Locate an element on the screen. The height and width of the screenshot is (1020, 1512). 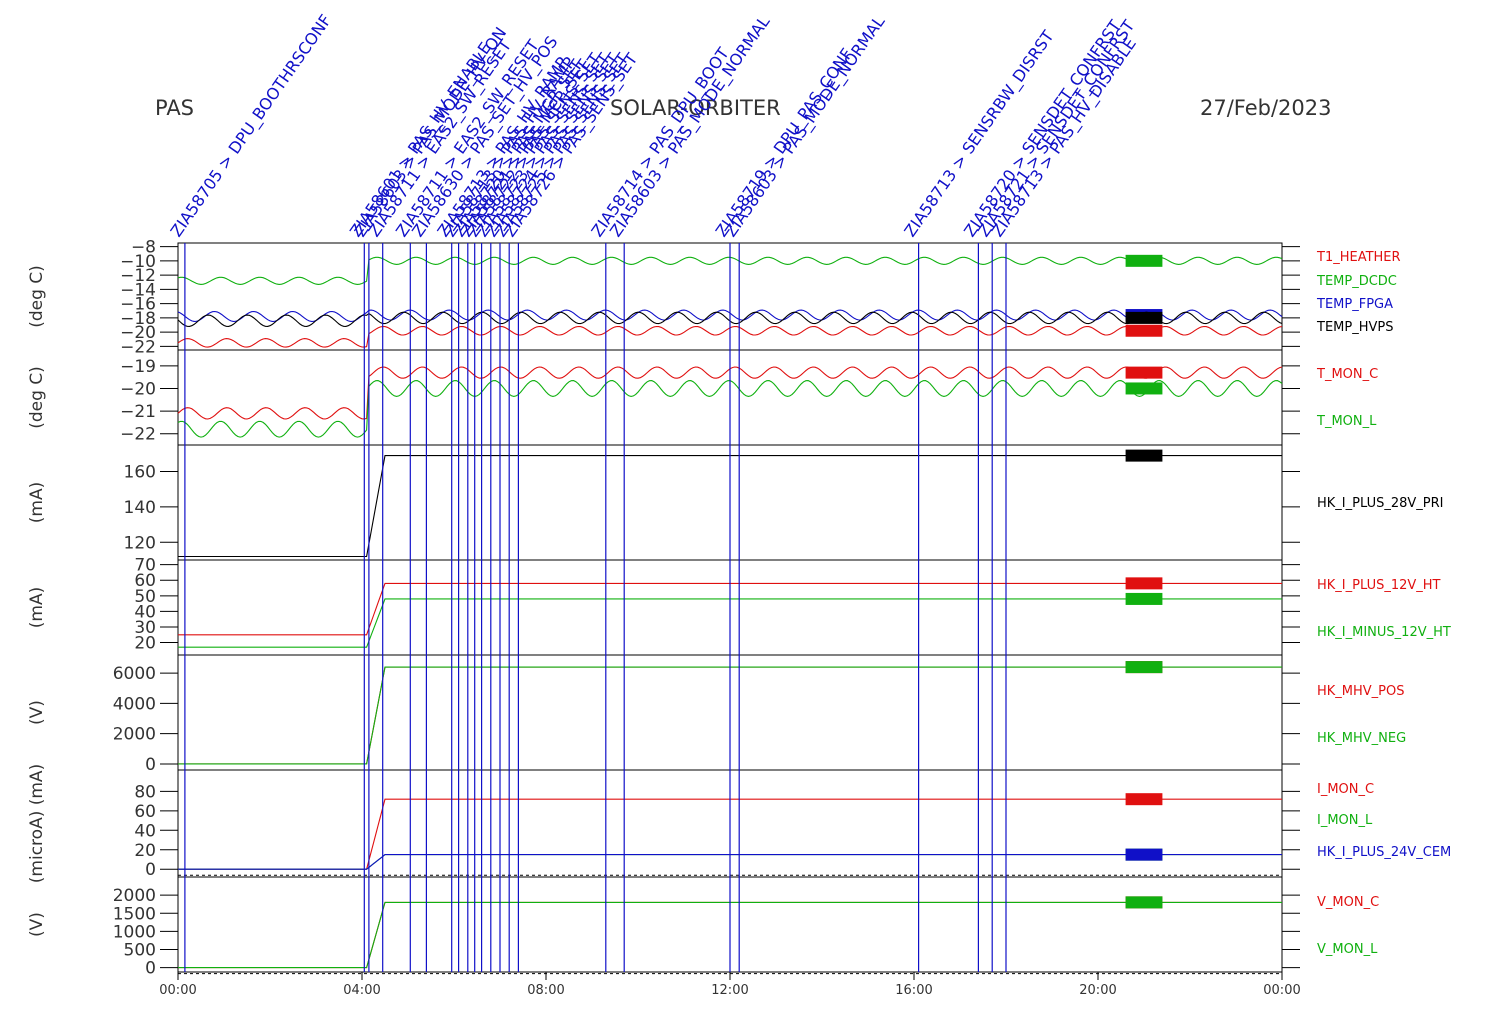
series-label: HK_I_MINUS_12V_HT is located at coordinates (1384, 632).